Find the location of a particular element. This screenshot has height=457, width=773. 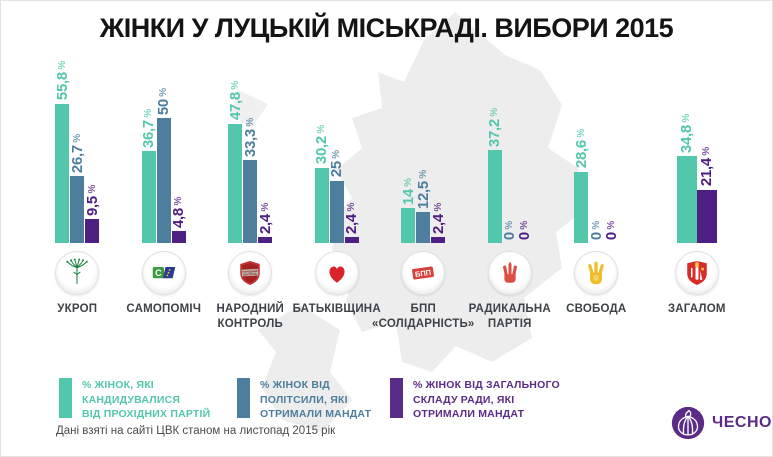

bpp-solidarnist-badge-icon: БПП is located at coordinates (423, 273).